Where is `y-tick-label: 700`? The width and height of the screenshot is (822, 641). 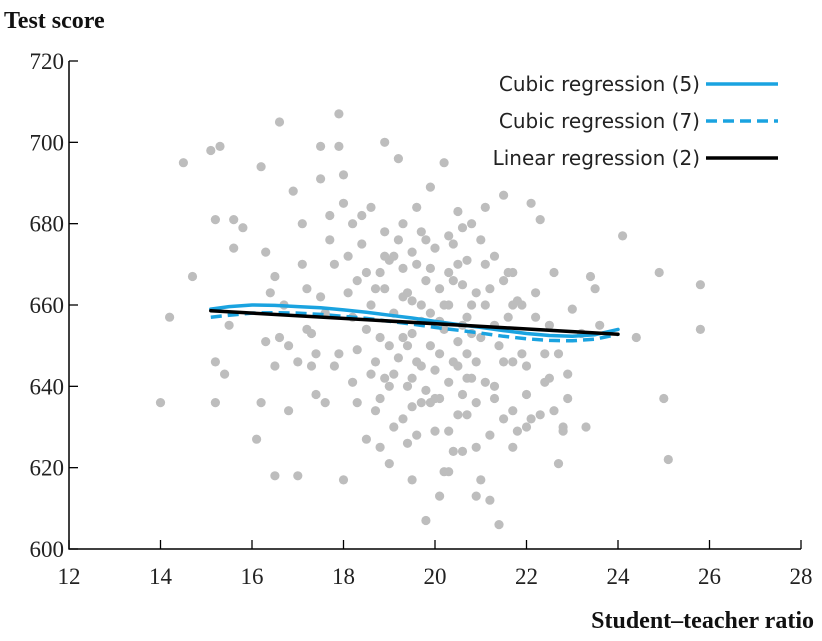 y-tick-label: 700 is located at coordinates (47, 142).